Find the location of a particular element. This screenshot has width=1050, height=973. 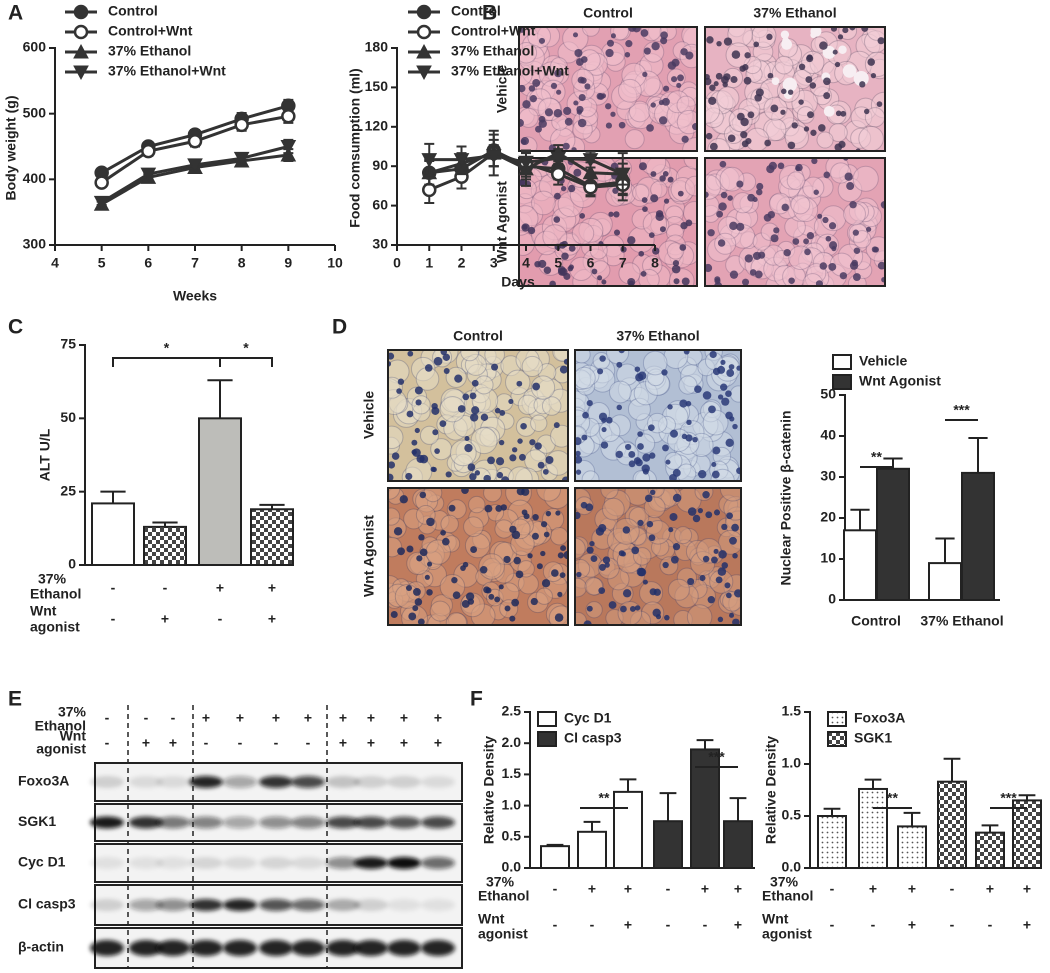

legend-label: SGK1 is located at coordinates (873, 738).